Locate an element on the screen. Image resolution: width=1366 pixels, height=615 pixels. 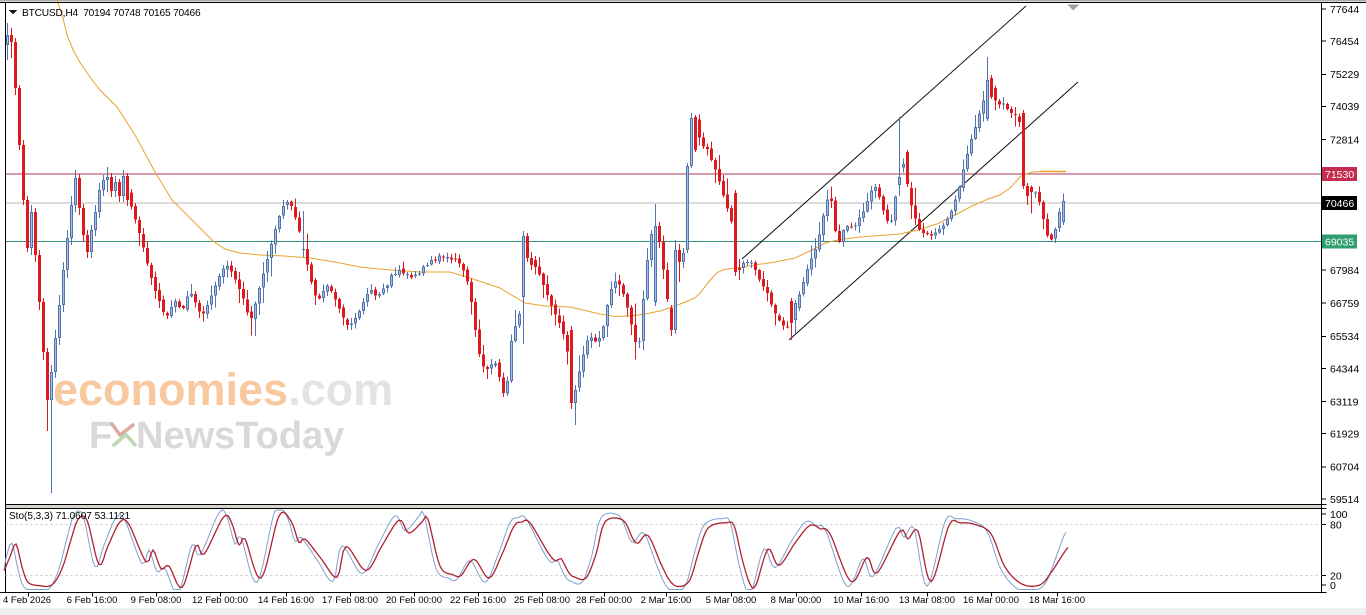
svg-text: 16 Mar 00:00 is located at coordinates (991, 600).